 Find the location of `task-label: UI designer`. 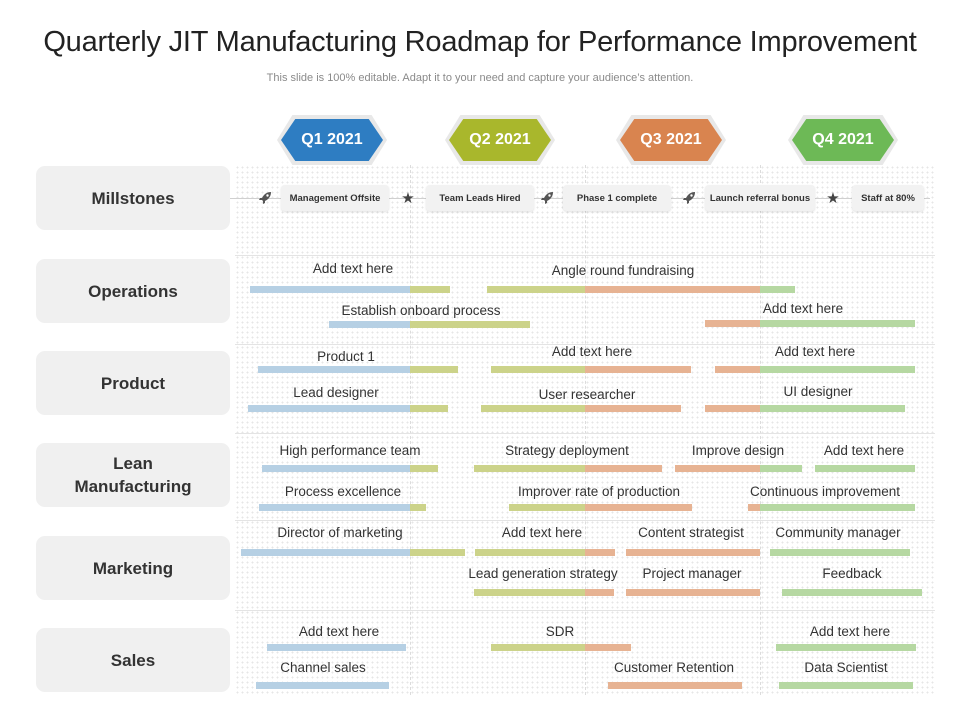

task-label: UI designer is located at coordinates (818, 391).